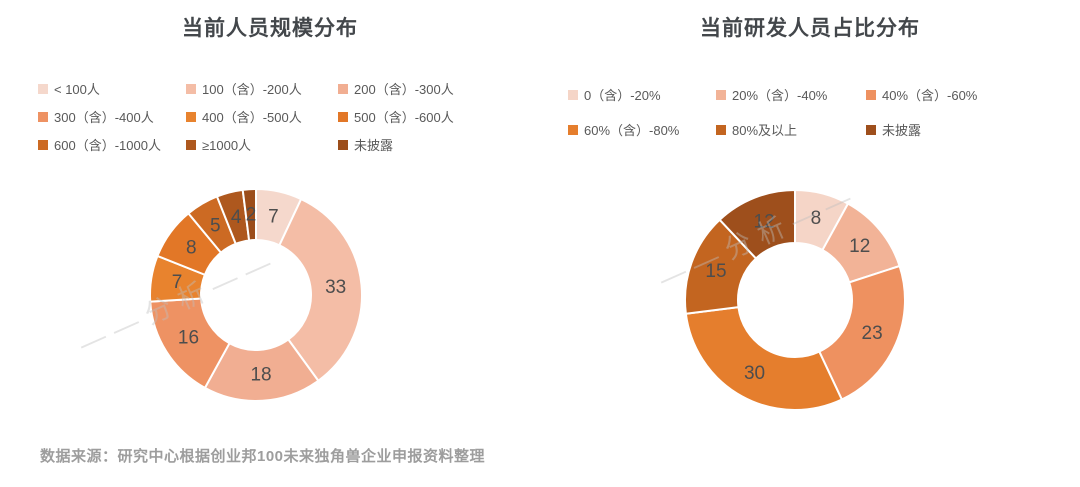 The height and width of the screenshot is (487, 1080). What do you see at coordinates (622, 95) in the screenshot?
I see `legend-label: 0（含）-20%` at bounding box center [622, 95].